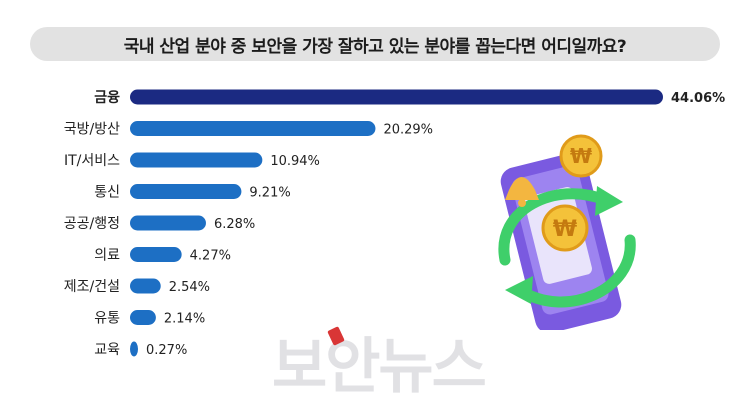  What do you see at coordinates (210, 256) in the screenshot?
I see `data-label: 4.27%` at bounding box center [210, 256].